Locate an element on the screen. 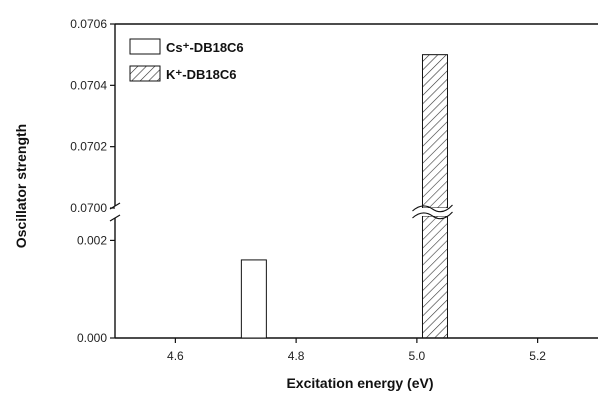 Image resolution: width=598 pixels, height=394 pixels. x-tick-label: 4.6 is located at coordinates (175, 356).